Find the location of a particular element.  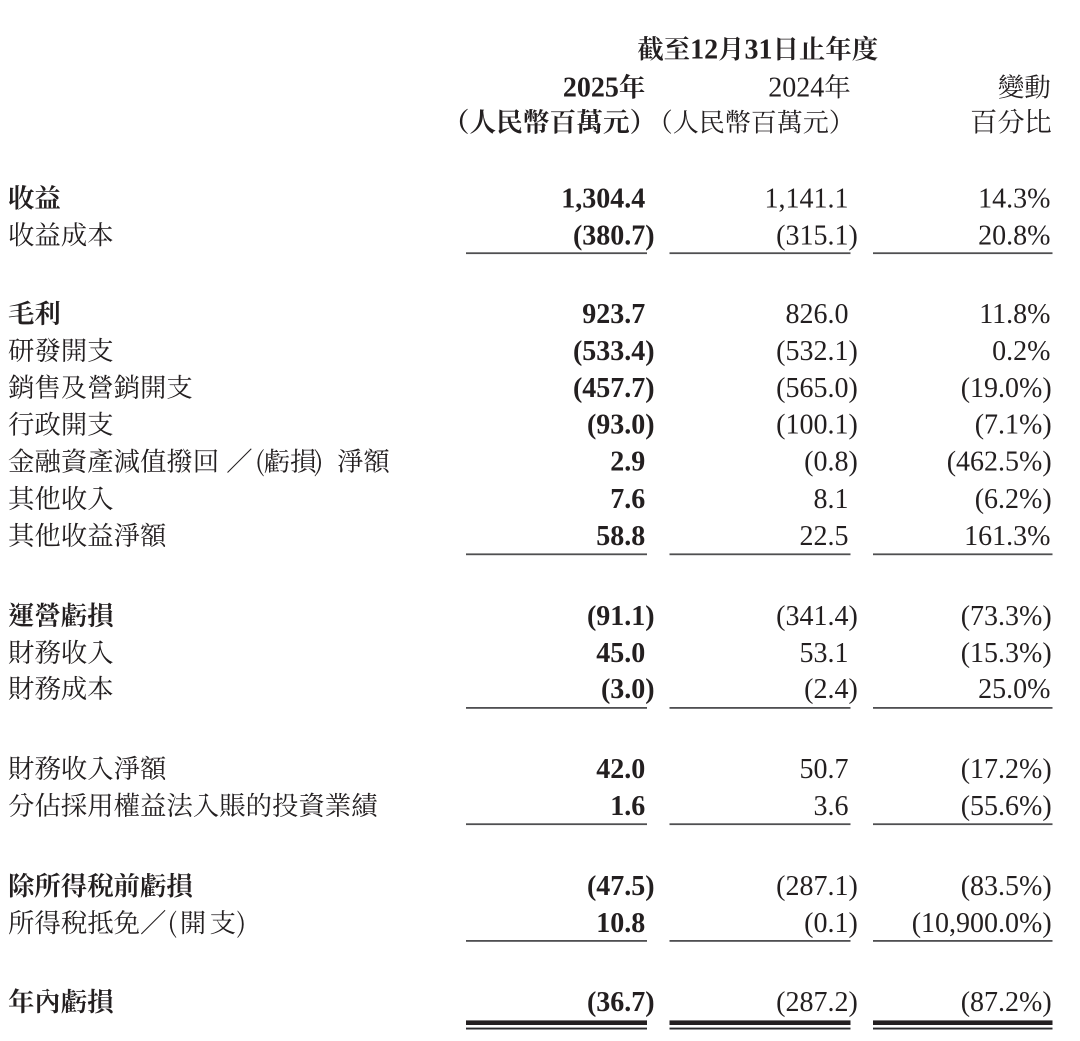

svg-text: 1.6 is located at coordinates (627, 806).